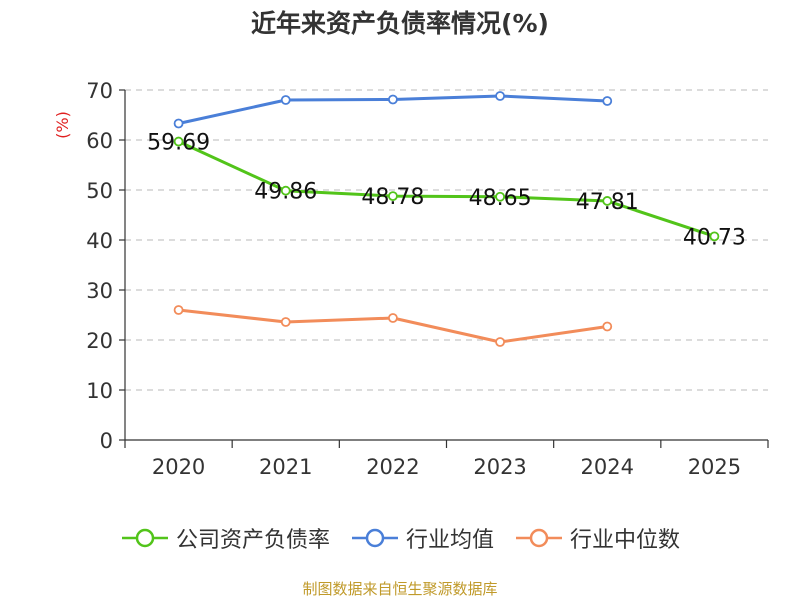  I want to click on data-label: 47.81, so click(607, 202).